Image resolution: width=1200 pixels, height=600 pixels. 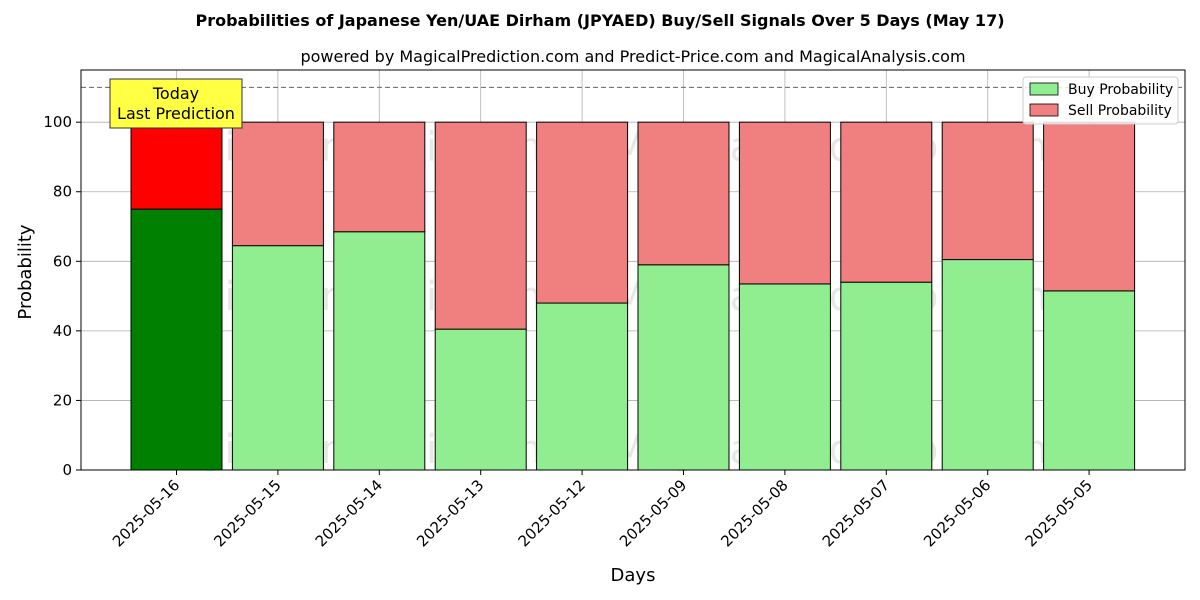 I want to click on x-tick-label: 2025-05-16, so click(x=146, y=513).